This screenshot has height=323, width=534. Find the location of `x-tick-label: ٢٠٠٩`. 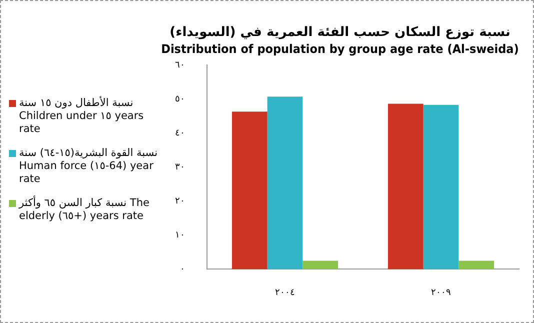

x-tick-label: ٢٠٠٩ is located at coordinates (441, 292).